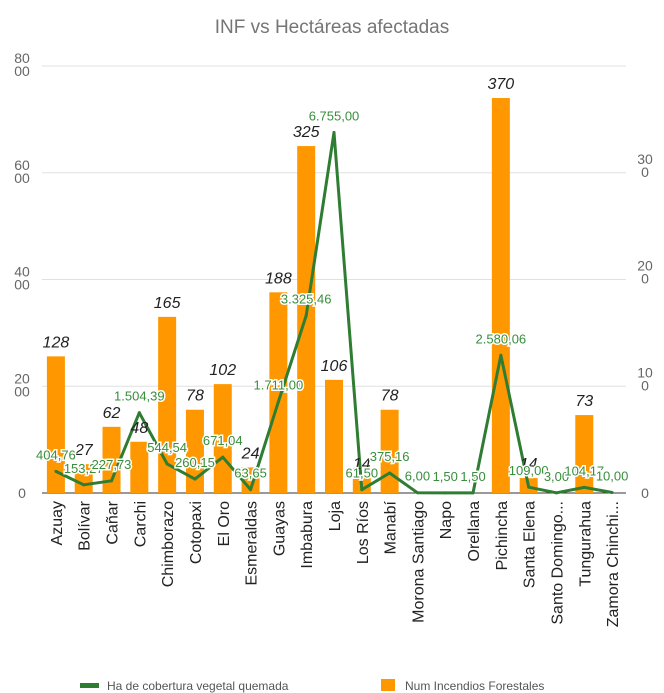  I want to click on left-axis-ticks: 0 20 00 40 00 60 00 80 00, so click(22, 275).